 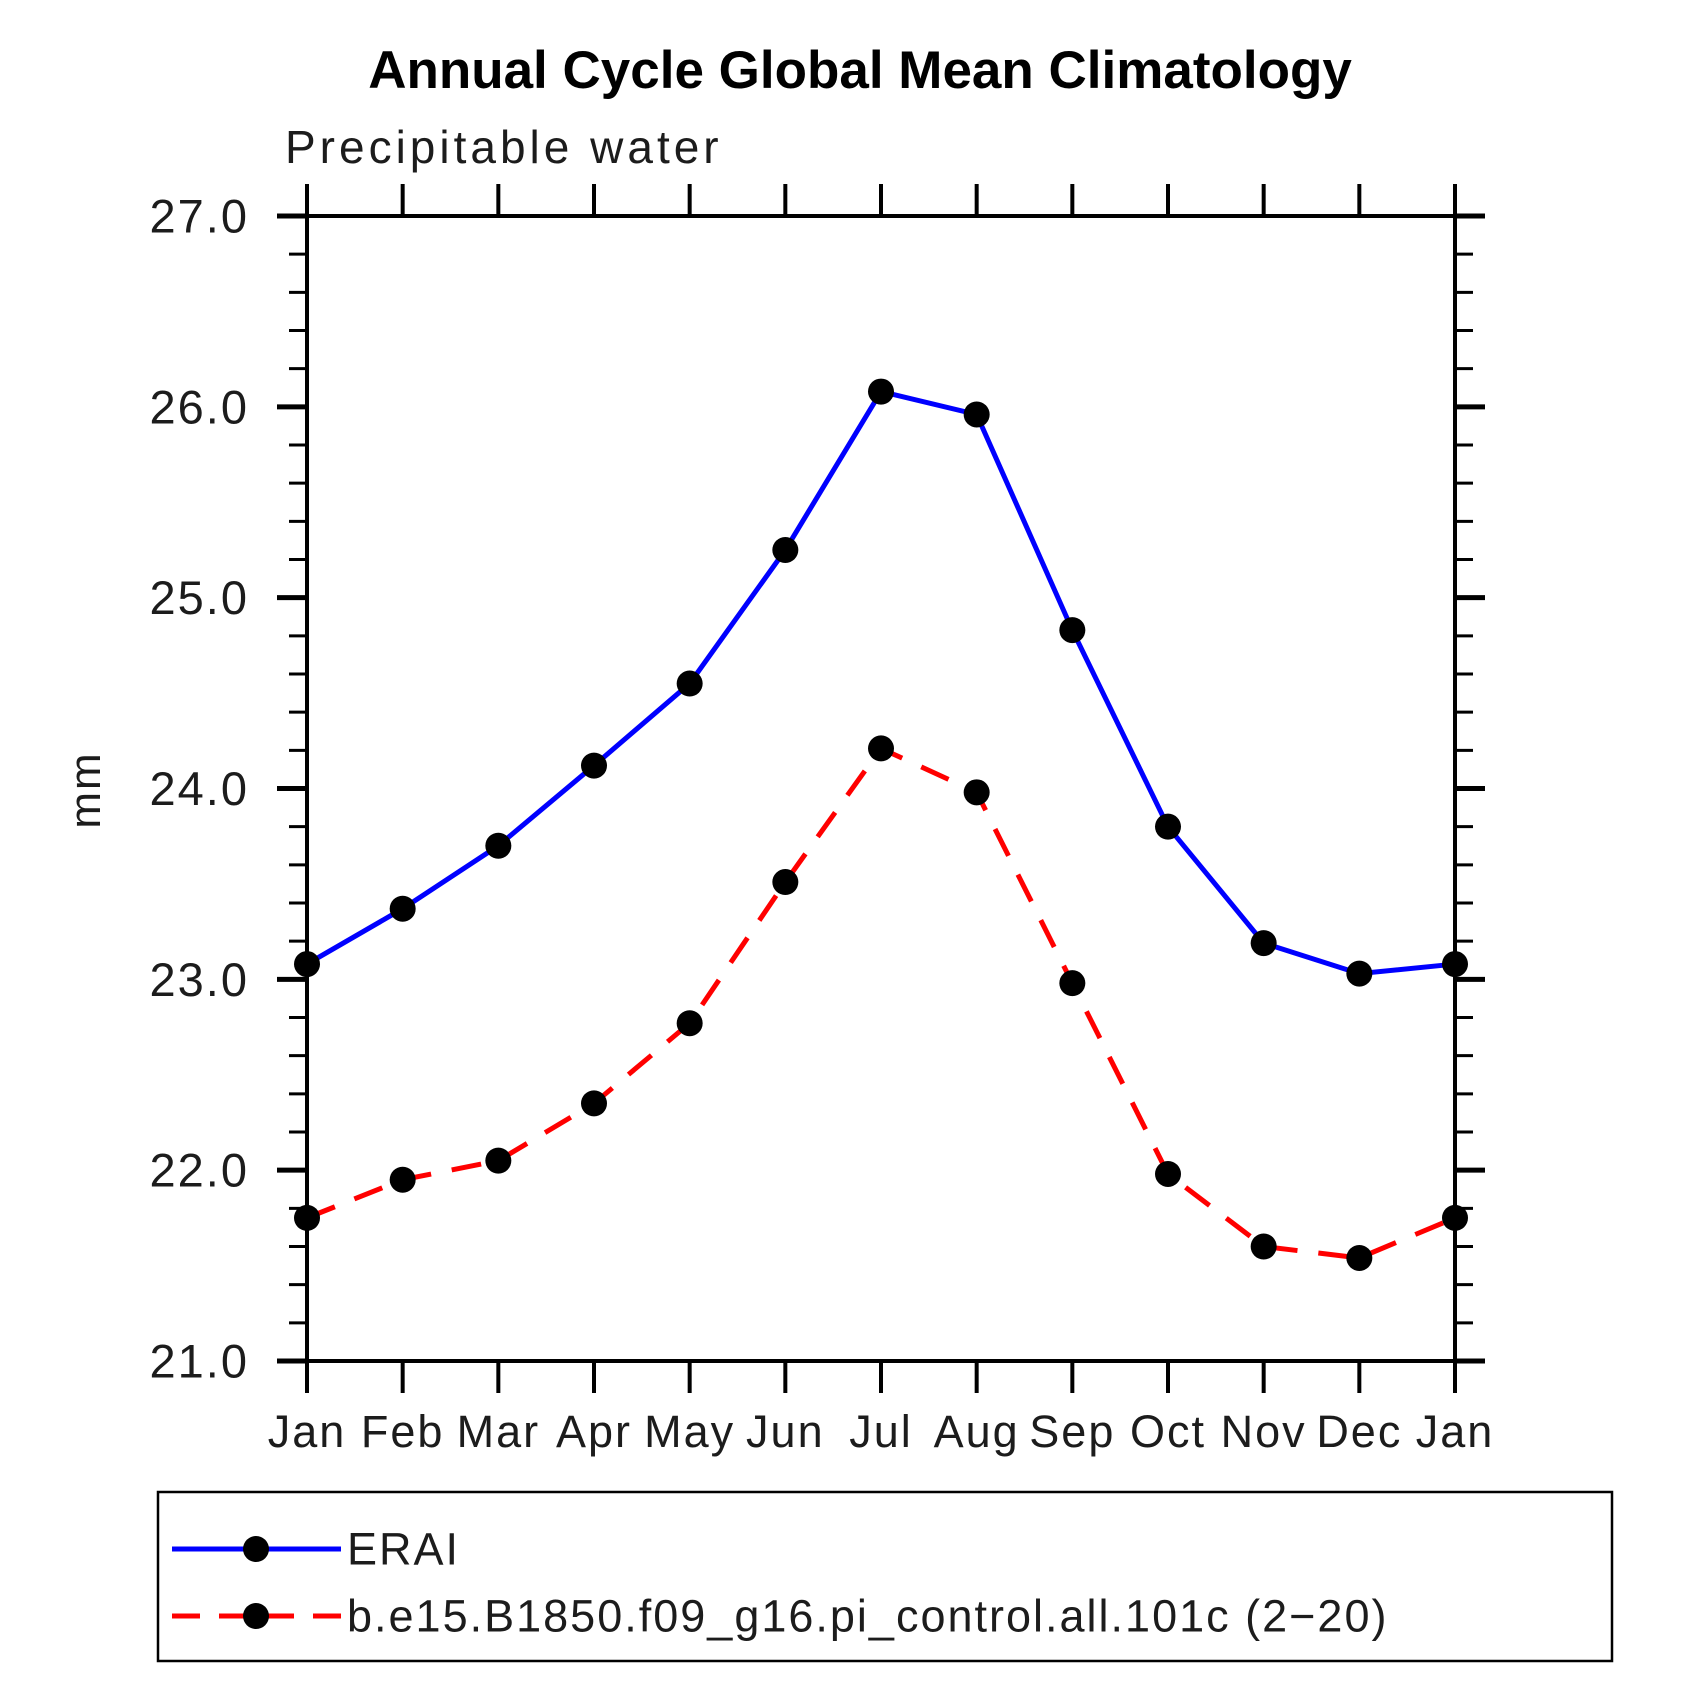 What do you see at coordinates (1168, 1431) in the screenshot?
I see `x-tick-label: Oct` at bounding box center [1168, 1431].